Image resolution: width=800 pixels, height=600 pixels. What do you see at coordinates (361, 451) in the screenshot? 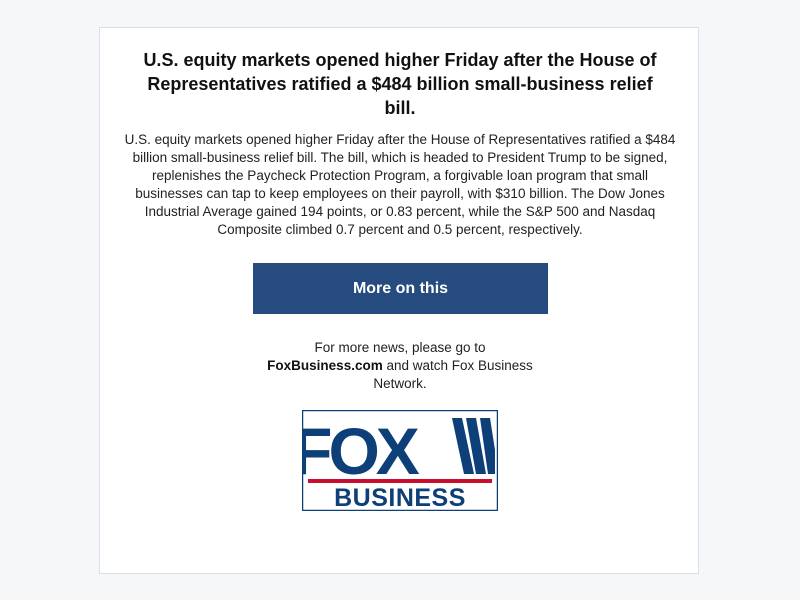
I see `logo-fox-text: FOX` at bounding box center [361, 451].